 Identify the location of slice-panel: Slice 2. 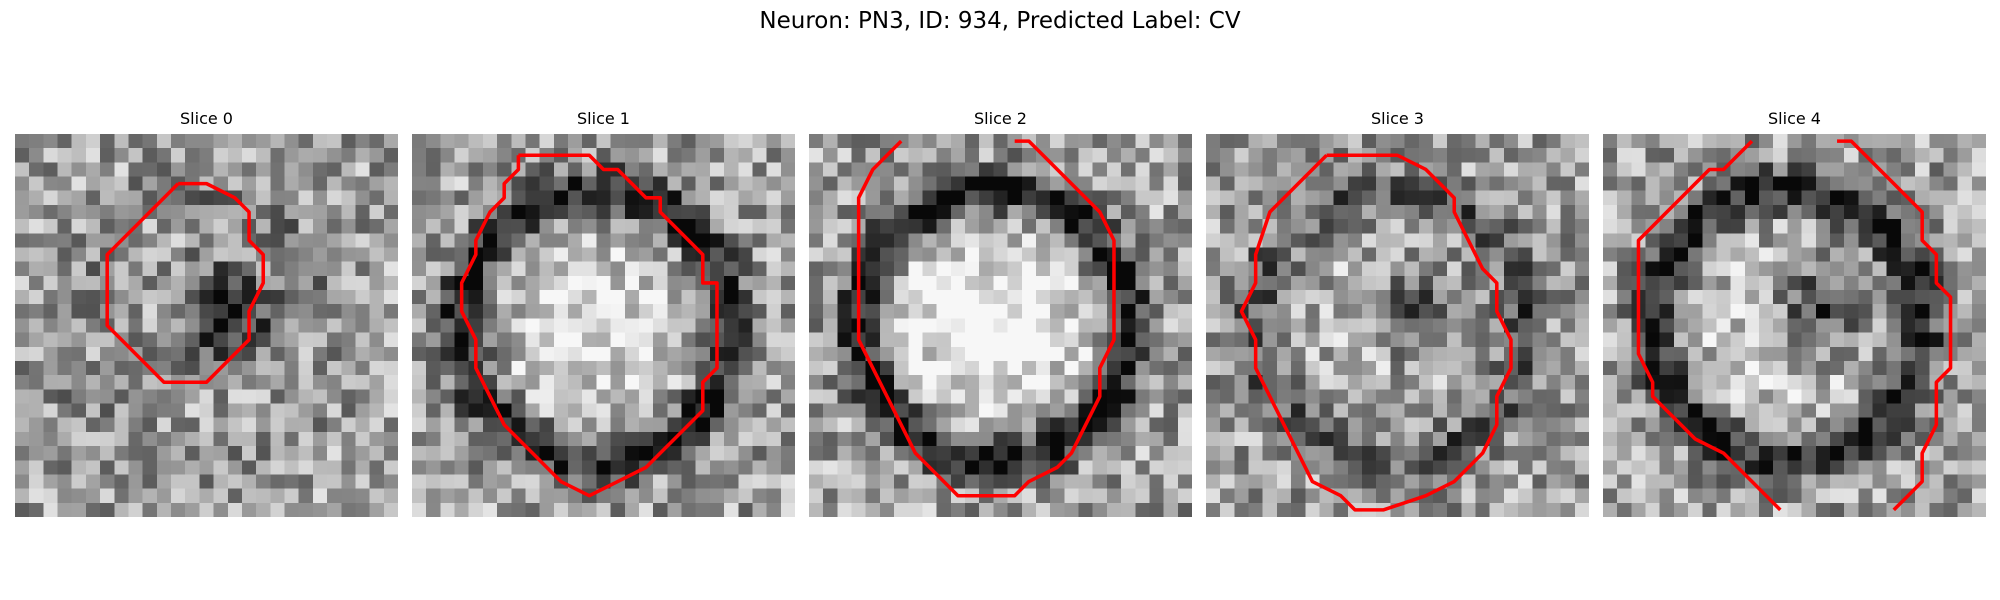
(1000, 312).